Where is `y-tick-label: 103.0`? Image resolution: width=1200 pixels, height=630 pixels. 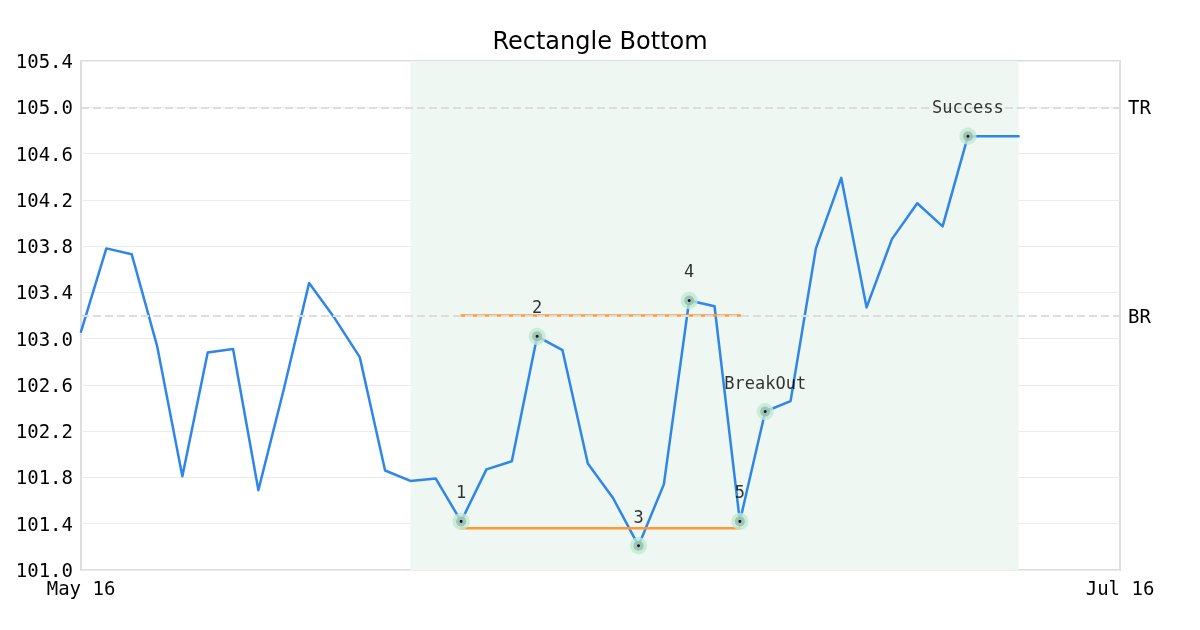 y-tick-label: 103.0 is located at coordinates (44, 338).